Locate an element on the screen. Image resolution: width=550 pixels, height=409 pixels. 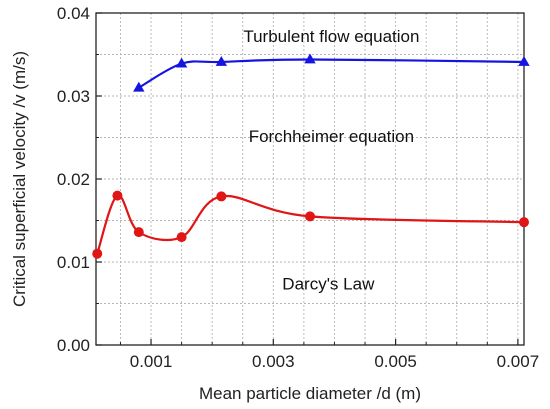
y-tick-label: 0.04 is located at coordinates (73, 13).